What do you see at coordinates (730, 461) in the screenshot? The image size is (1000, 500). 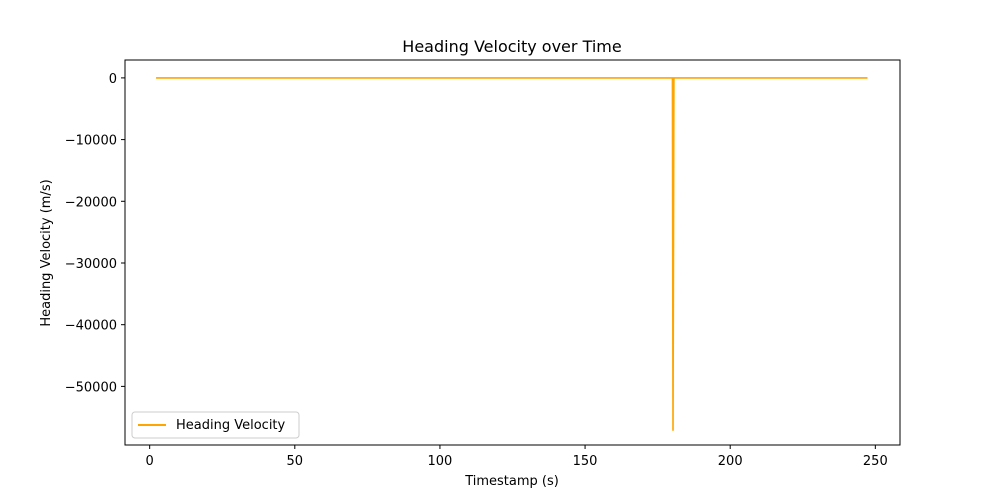 I see `x-tick-label: 200` at bounding box center [730, 461].